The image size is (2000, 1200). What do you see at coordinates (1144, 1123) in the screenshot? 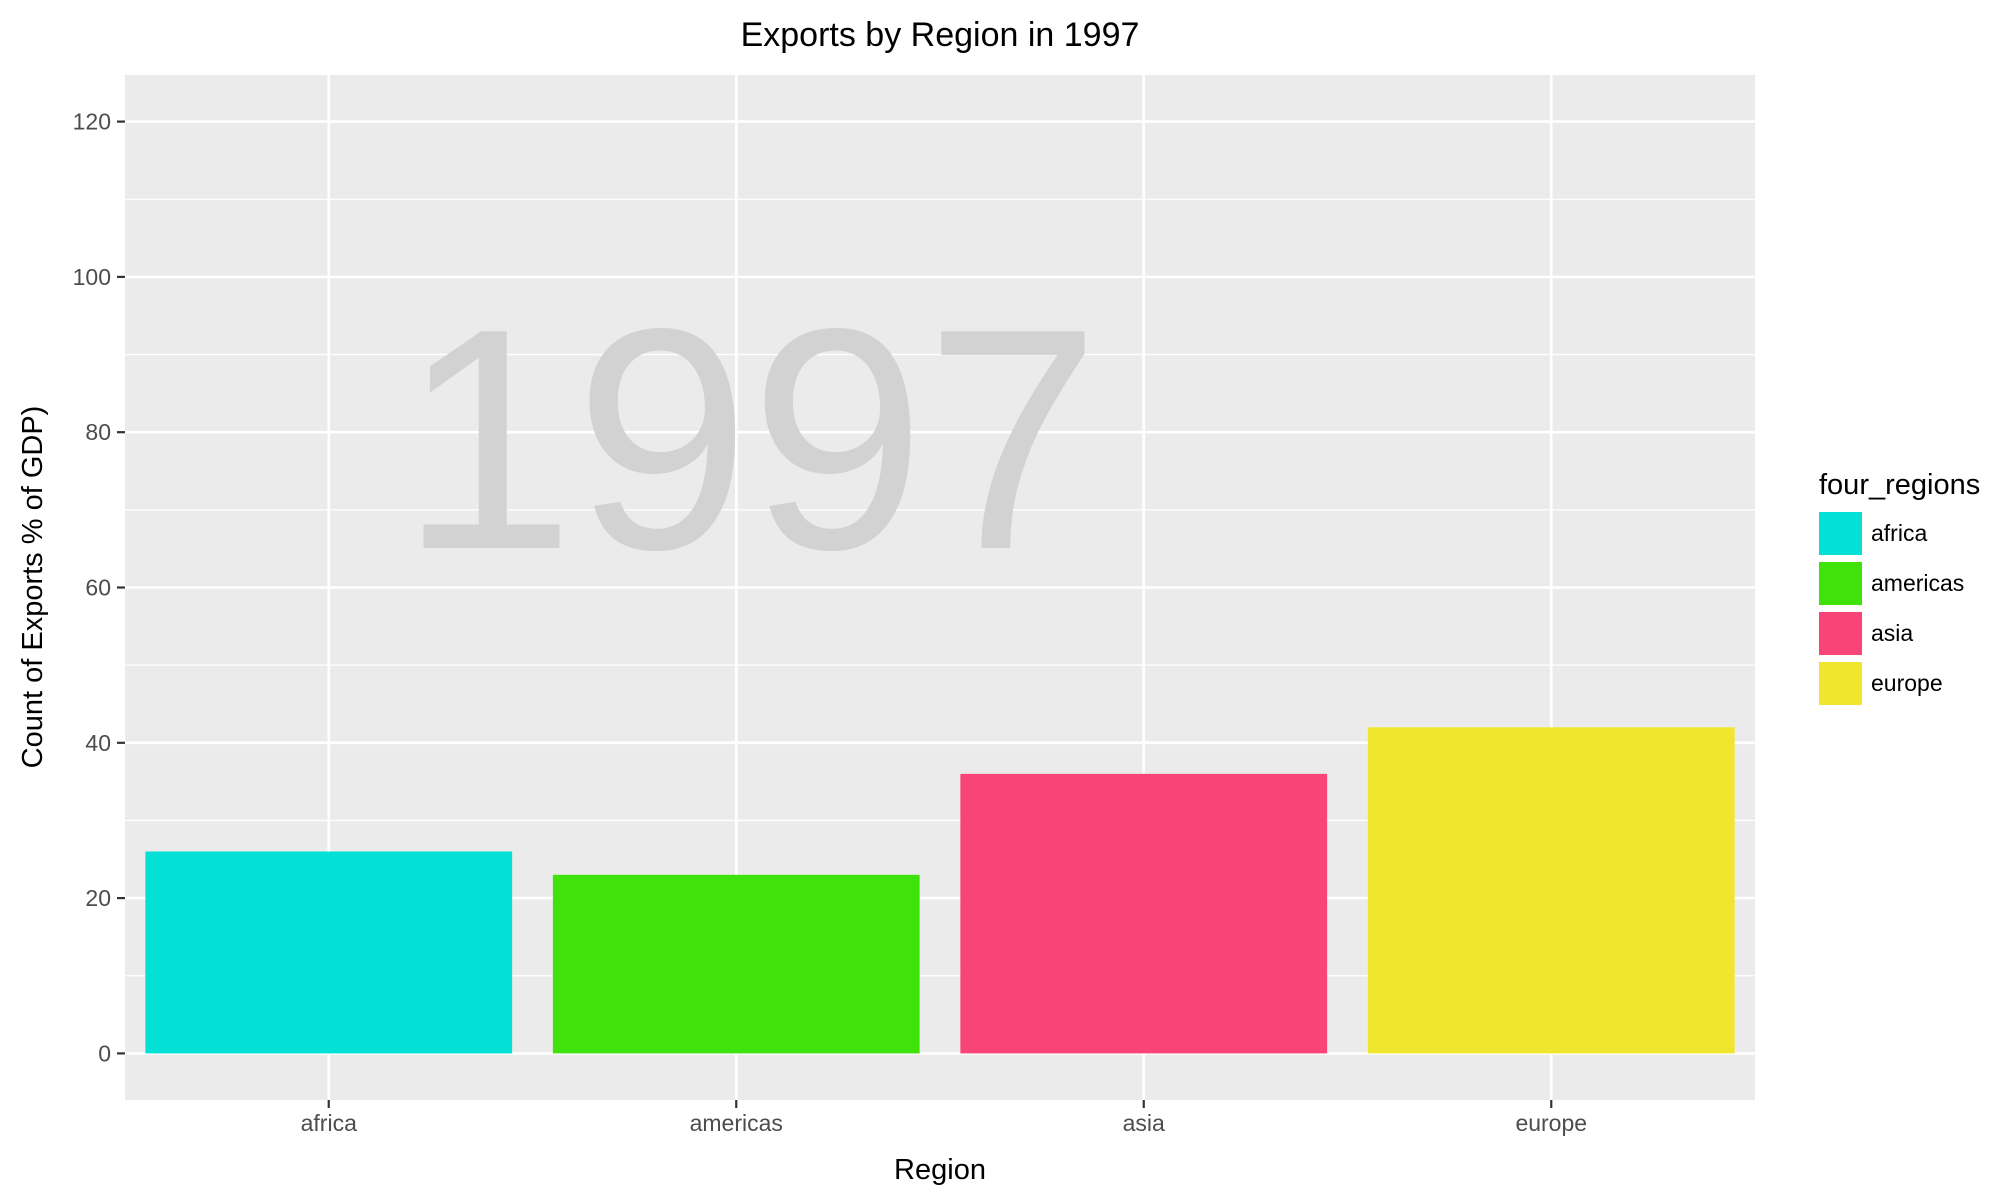
I see `x-tick-label-asia: asia` at bounding box center [1144, 1123].